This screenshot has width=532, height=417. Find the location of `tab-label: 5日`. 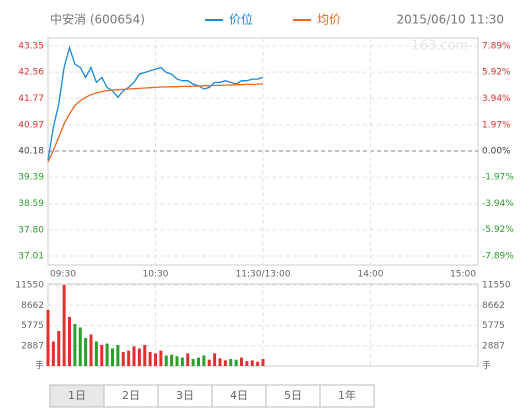

tab-label: 5日 is located at coordinates (293, 395).